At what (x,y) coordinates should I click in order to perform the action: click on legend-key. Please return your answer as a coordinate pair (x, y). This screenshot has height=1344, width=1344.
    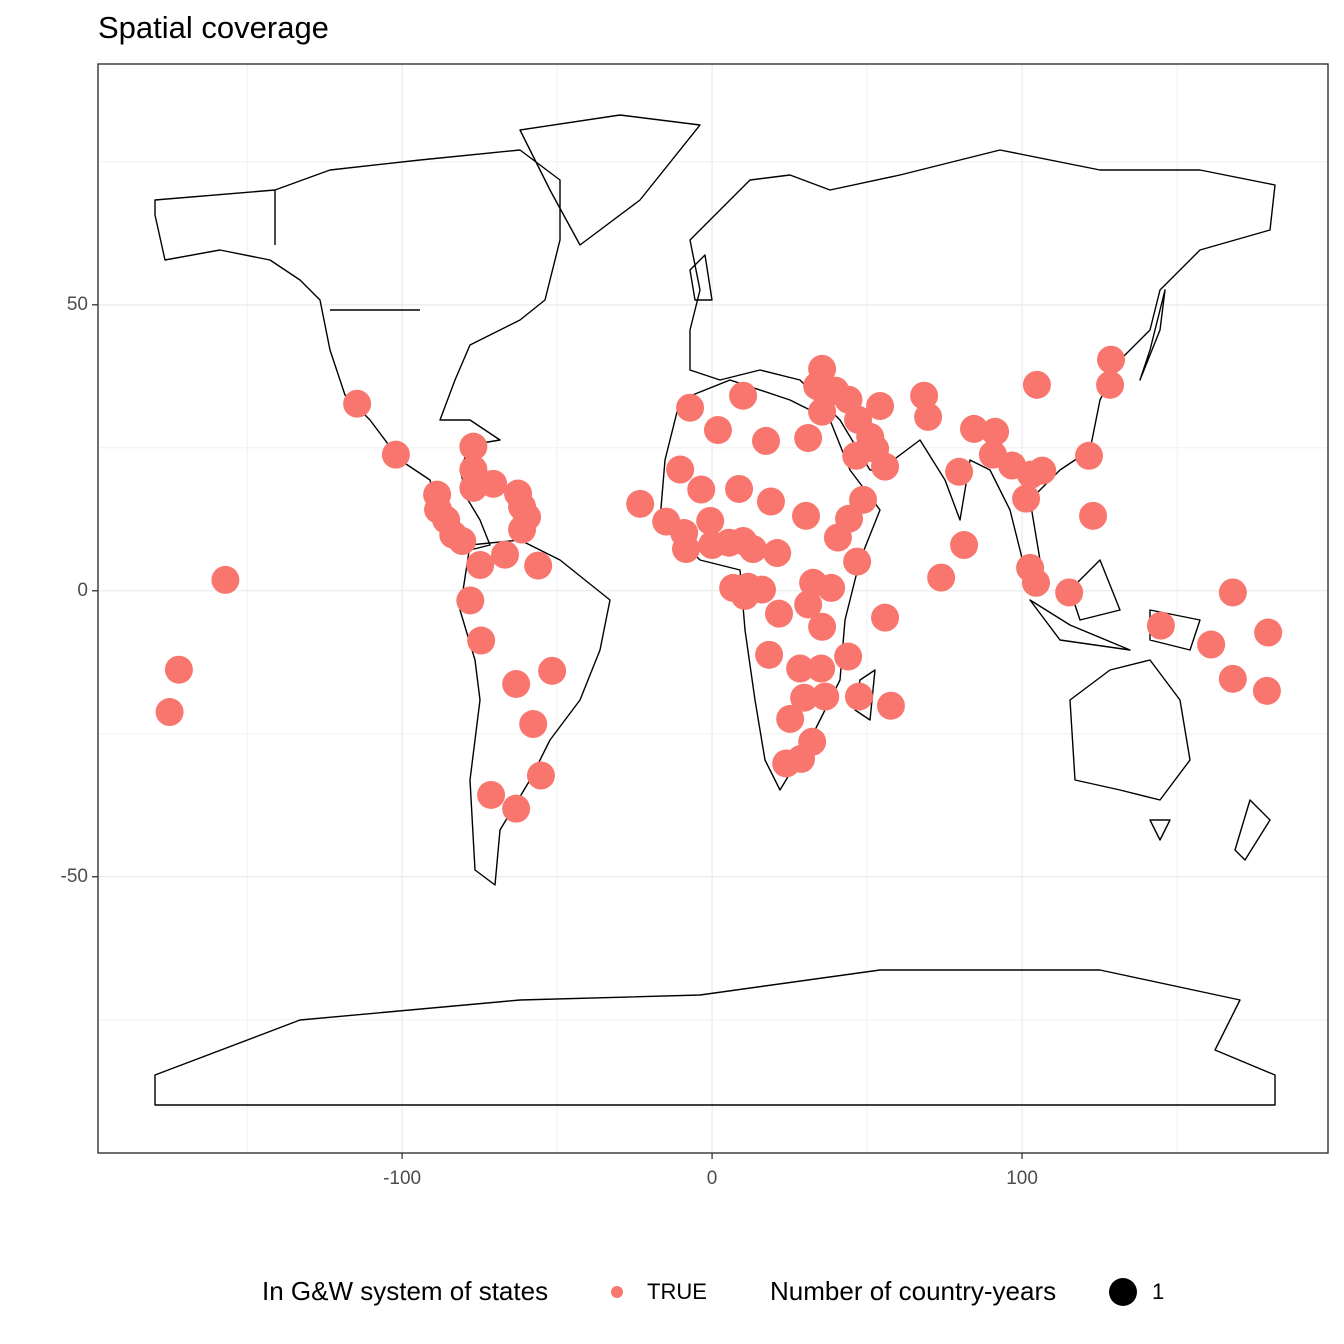
    Looking at the image, I should click on (617, 1292).